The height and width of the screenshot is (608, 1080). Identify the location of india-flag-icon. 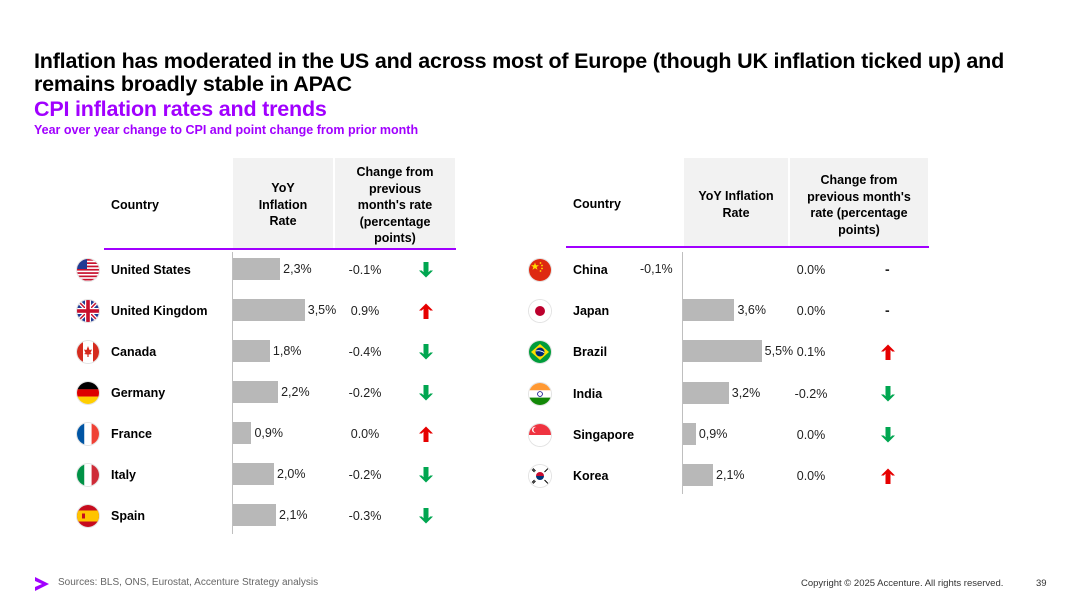
(540, 393).